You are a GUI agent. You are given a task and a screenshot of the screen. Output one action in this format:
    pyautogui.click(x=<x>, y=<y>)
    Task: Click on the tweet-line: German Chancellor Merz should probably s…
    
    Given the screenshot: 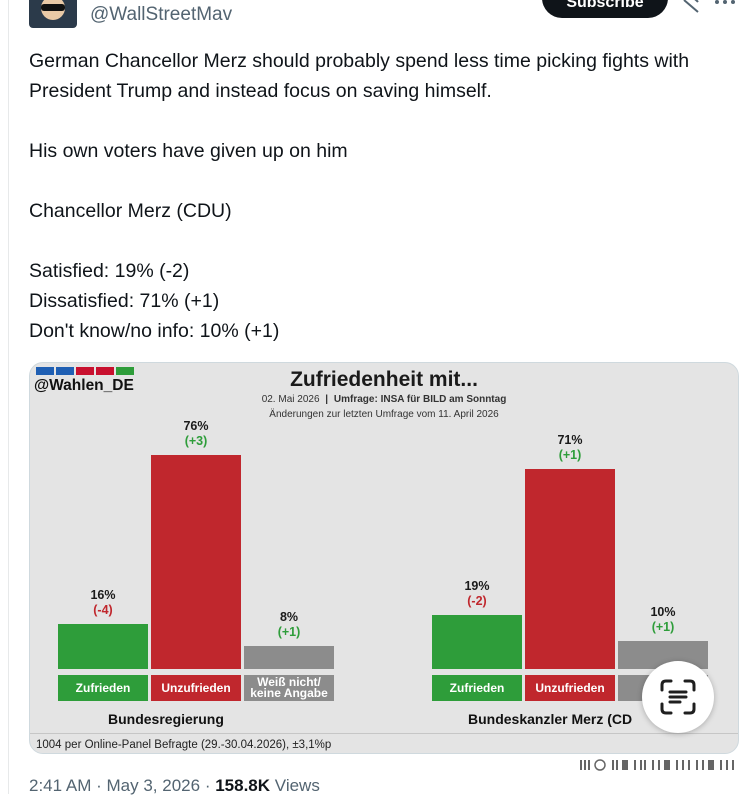 What is the action you would take?
    pyautogui.click(x=359, y=76)
    